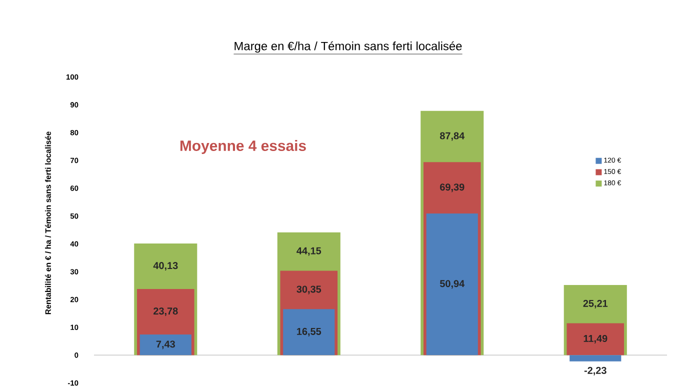  Describe the element at coordinates (595, 304) in the screenshot. I see `data-label: 25,21` at that location.